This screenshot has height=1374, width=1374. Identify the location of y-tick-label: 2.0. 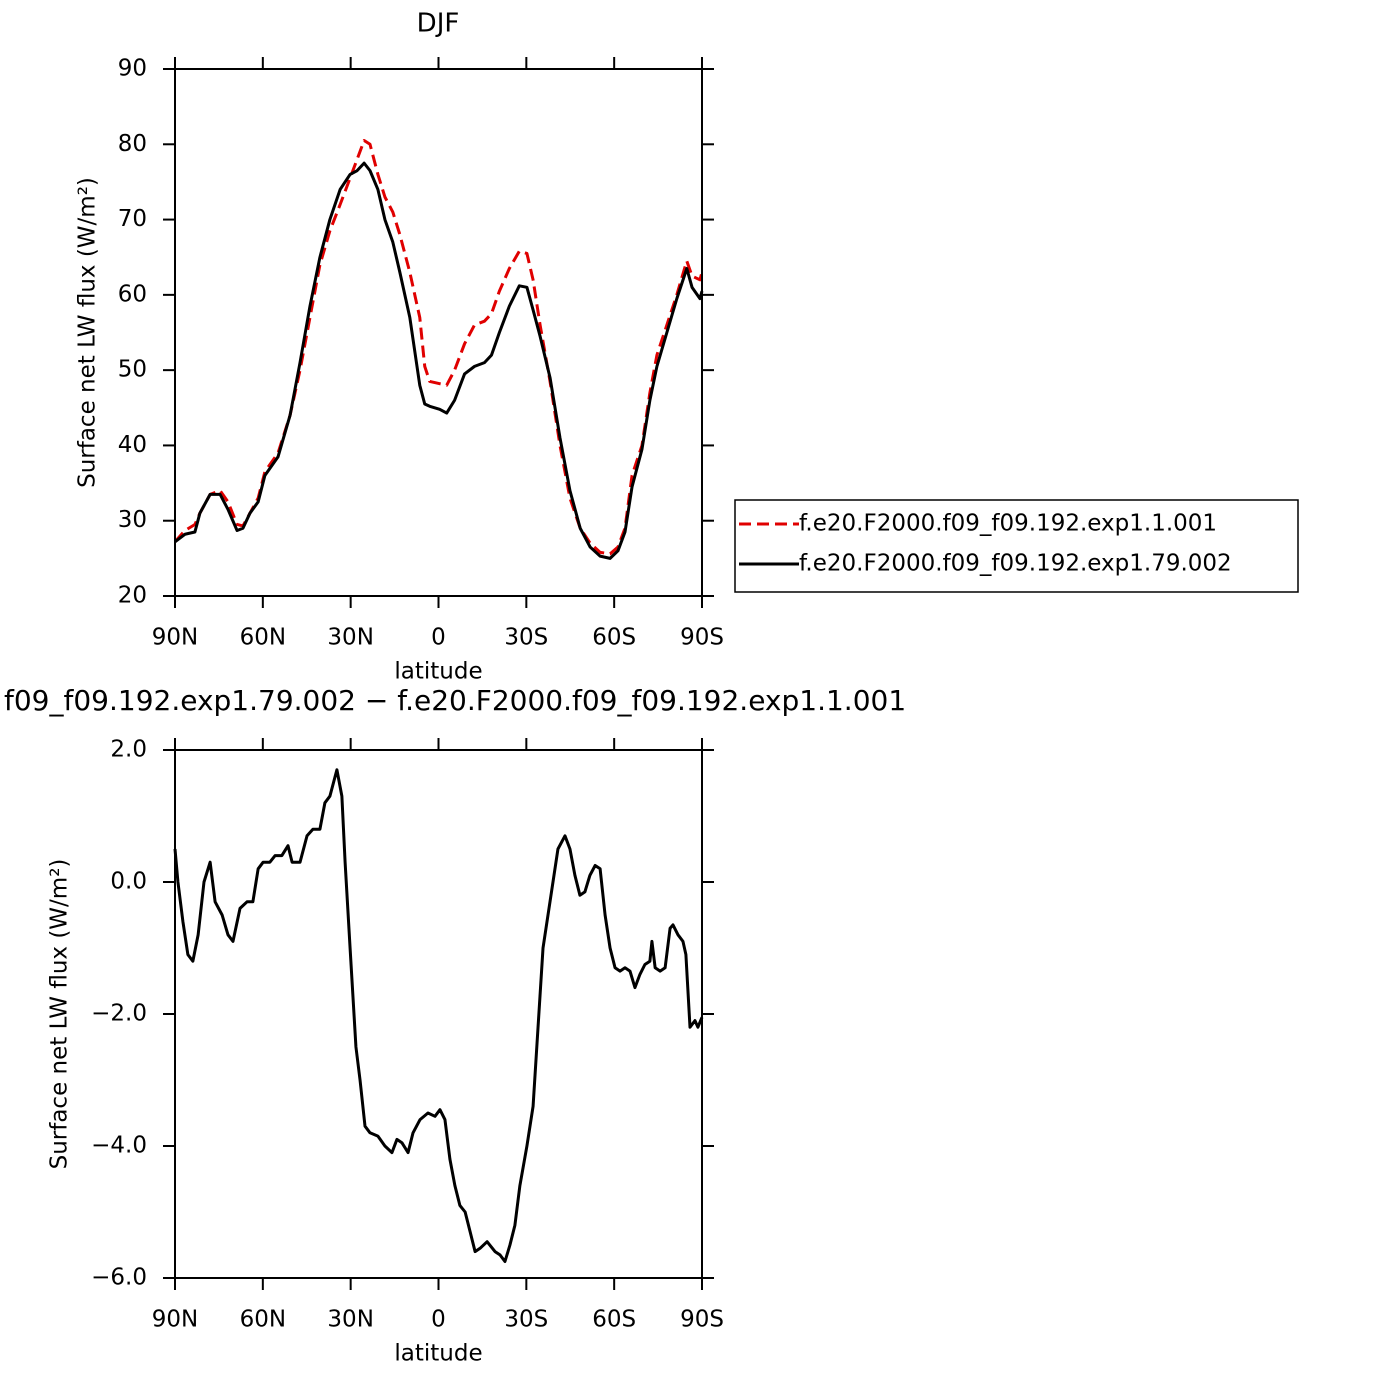
(128, 750).